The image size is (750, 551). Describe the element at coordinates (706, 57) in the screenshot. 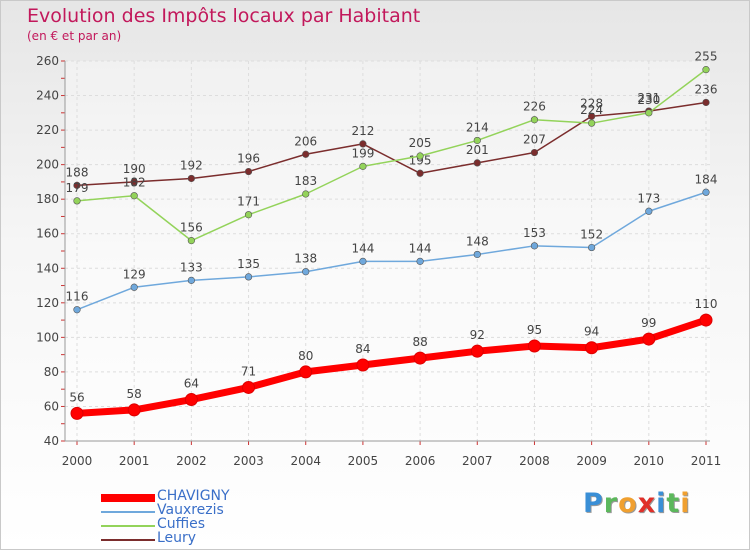

I see `data-label: 255` at that location.